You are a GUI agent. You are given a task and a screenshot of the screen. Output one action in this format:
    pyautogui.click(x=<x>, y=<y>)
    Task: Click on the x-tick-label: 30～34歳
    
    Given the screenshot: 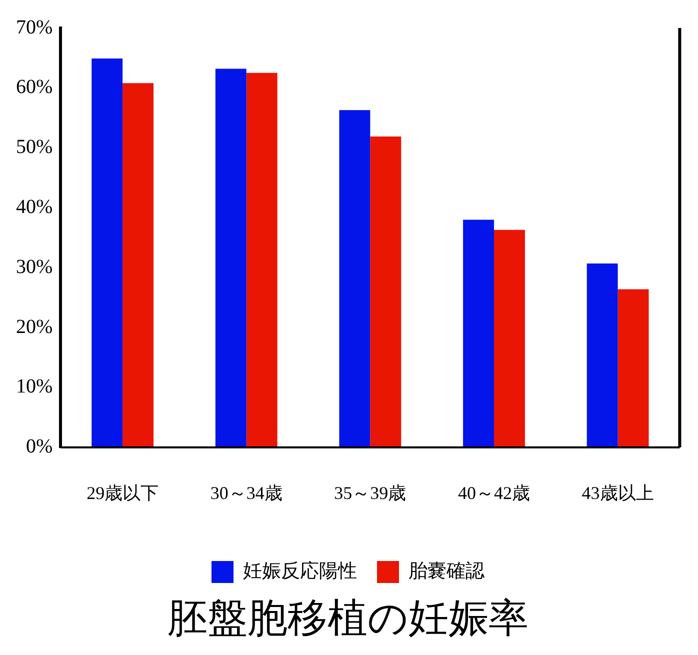 What is the action you would take?
    pyautogui.click(x=246, y=492)
    